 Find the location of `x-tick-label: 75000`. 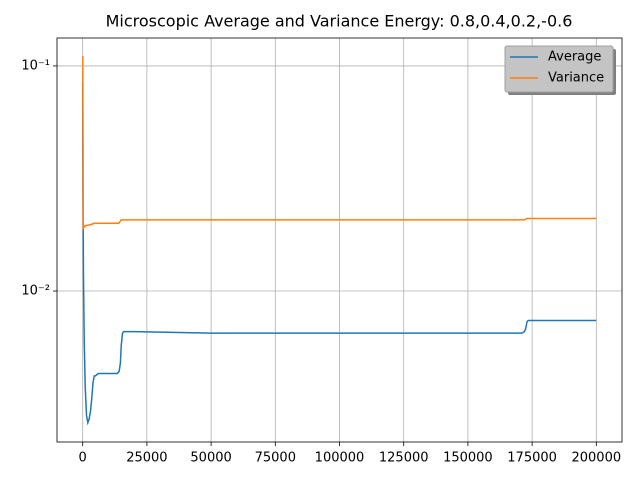

x-tick-label: 75000 is located at coordinates (275, 458).